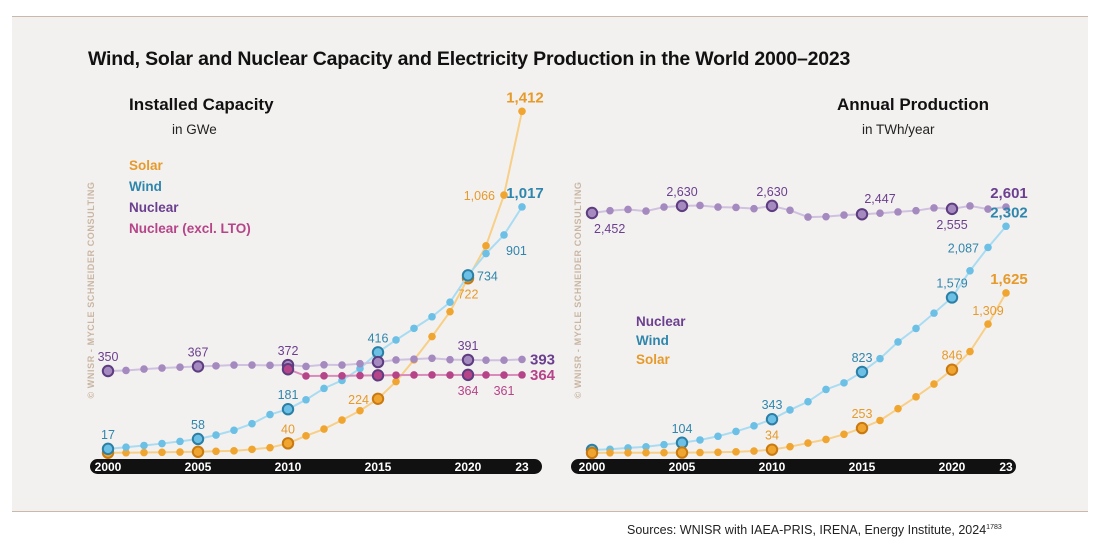  What do you see at coordinates (1009, 193) in the screenshot?
I see `data-label-nuclear: 2,601` at bounding box center [1009, 193].